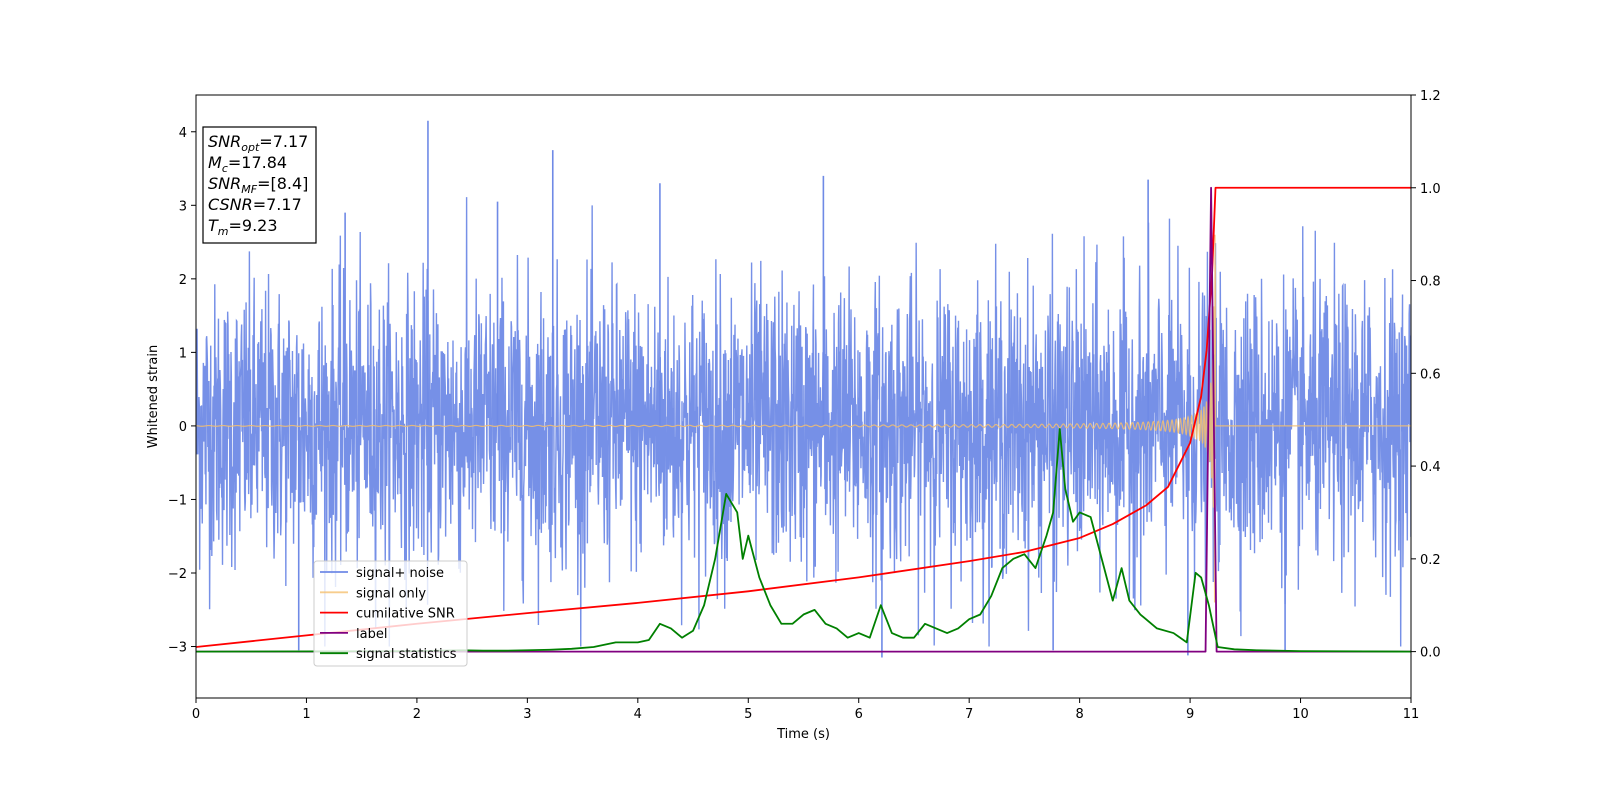  I want to click on x-tick-label: 4, so click(638, 714).